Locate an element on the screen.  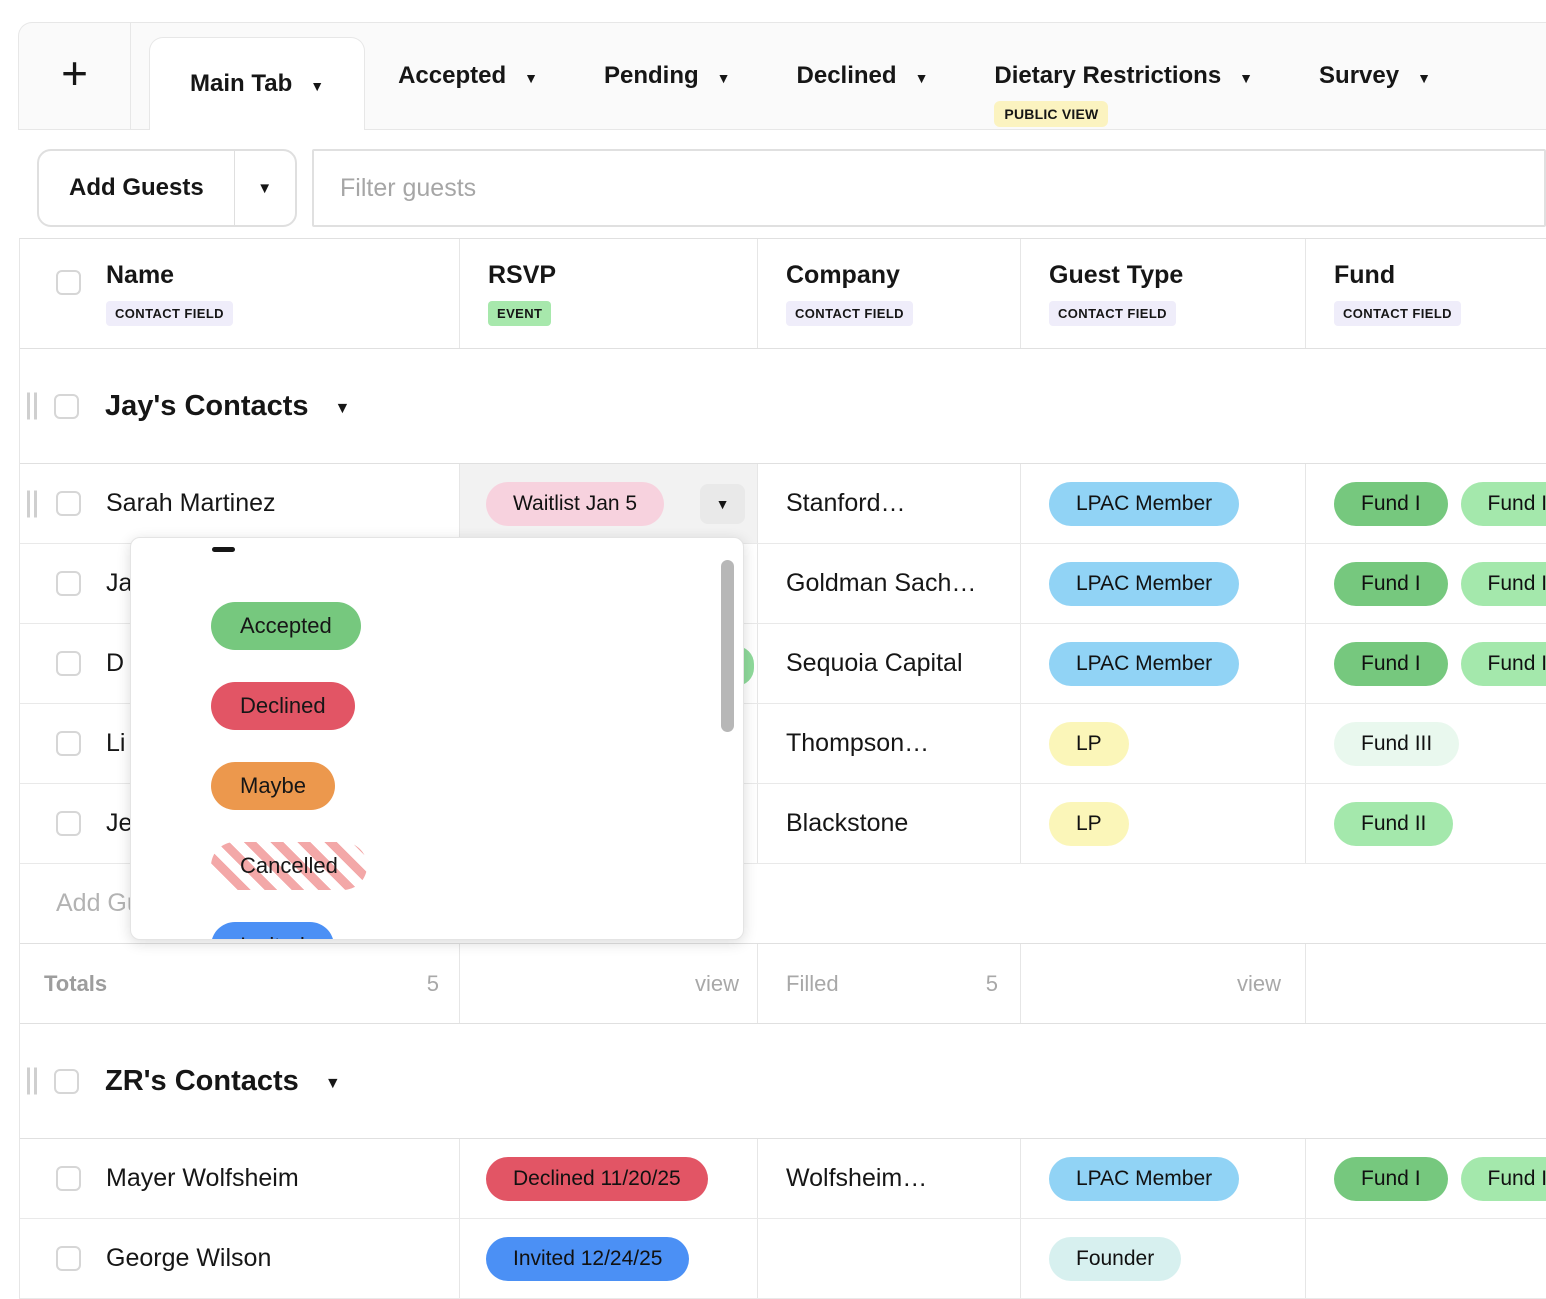
group-title: ZR's Contacts is located at coordinates (202, 1080).